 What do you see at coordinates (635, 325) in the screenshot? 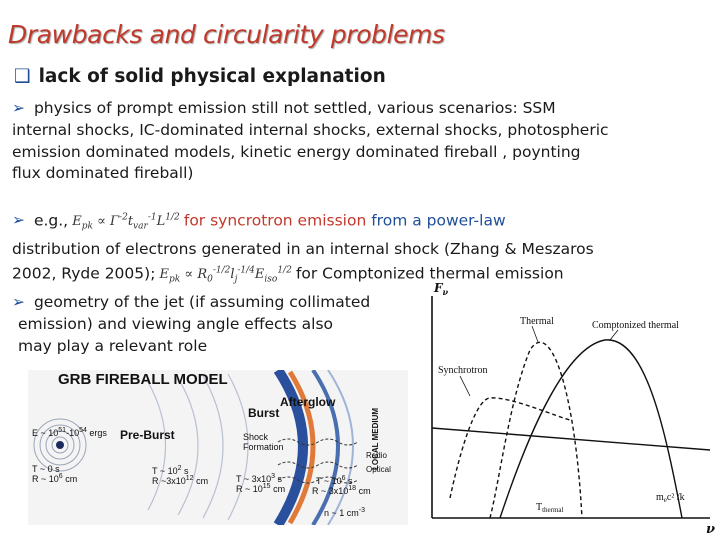
I see `label-comptonized: Comptonized thermal` at bounding box center [635, 325].